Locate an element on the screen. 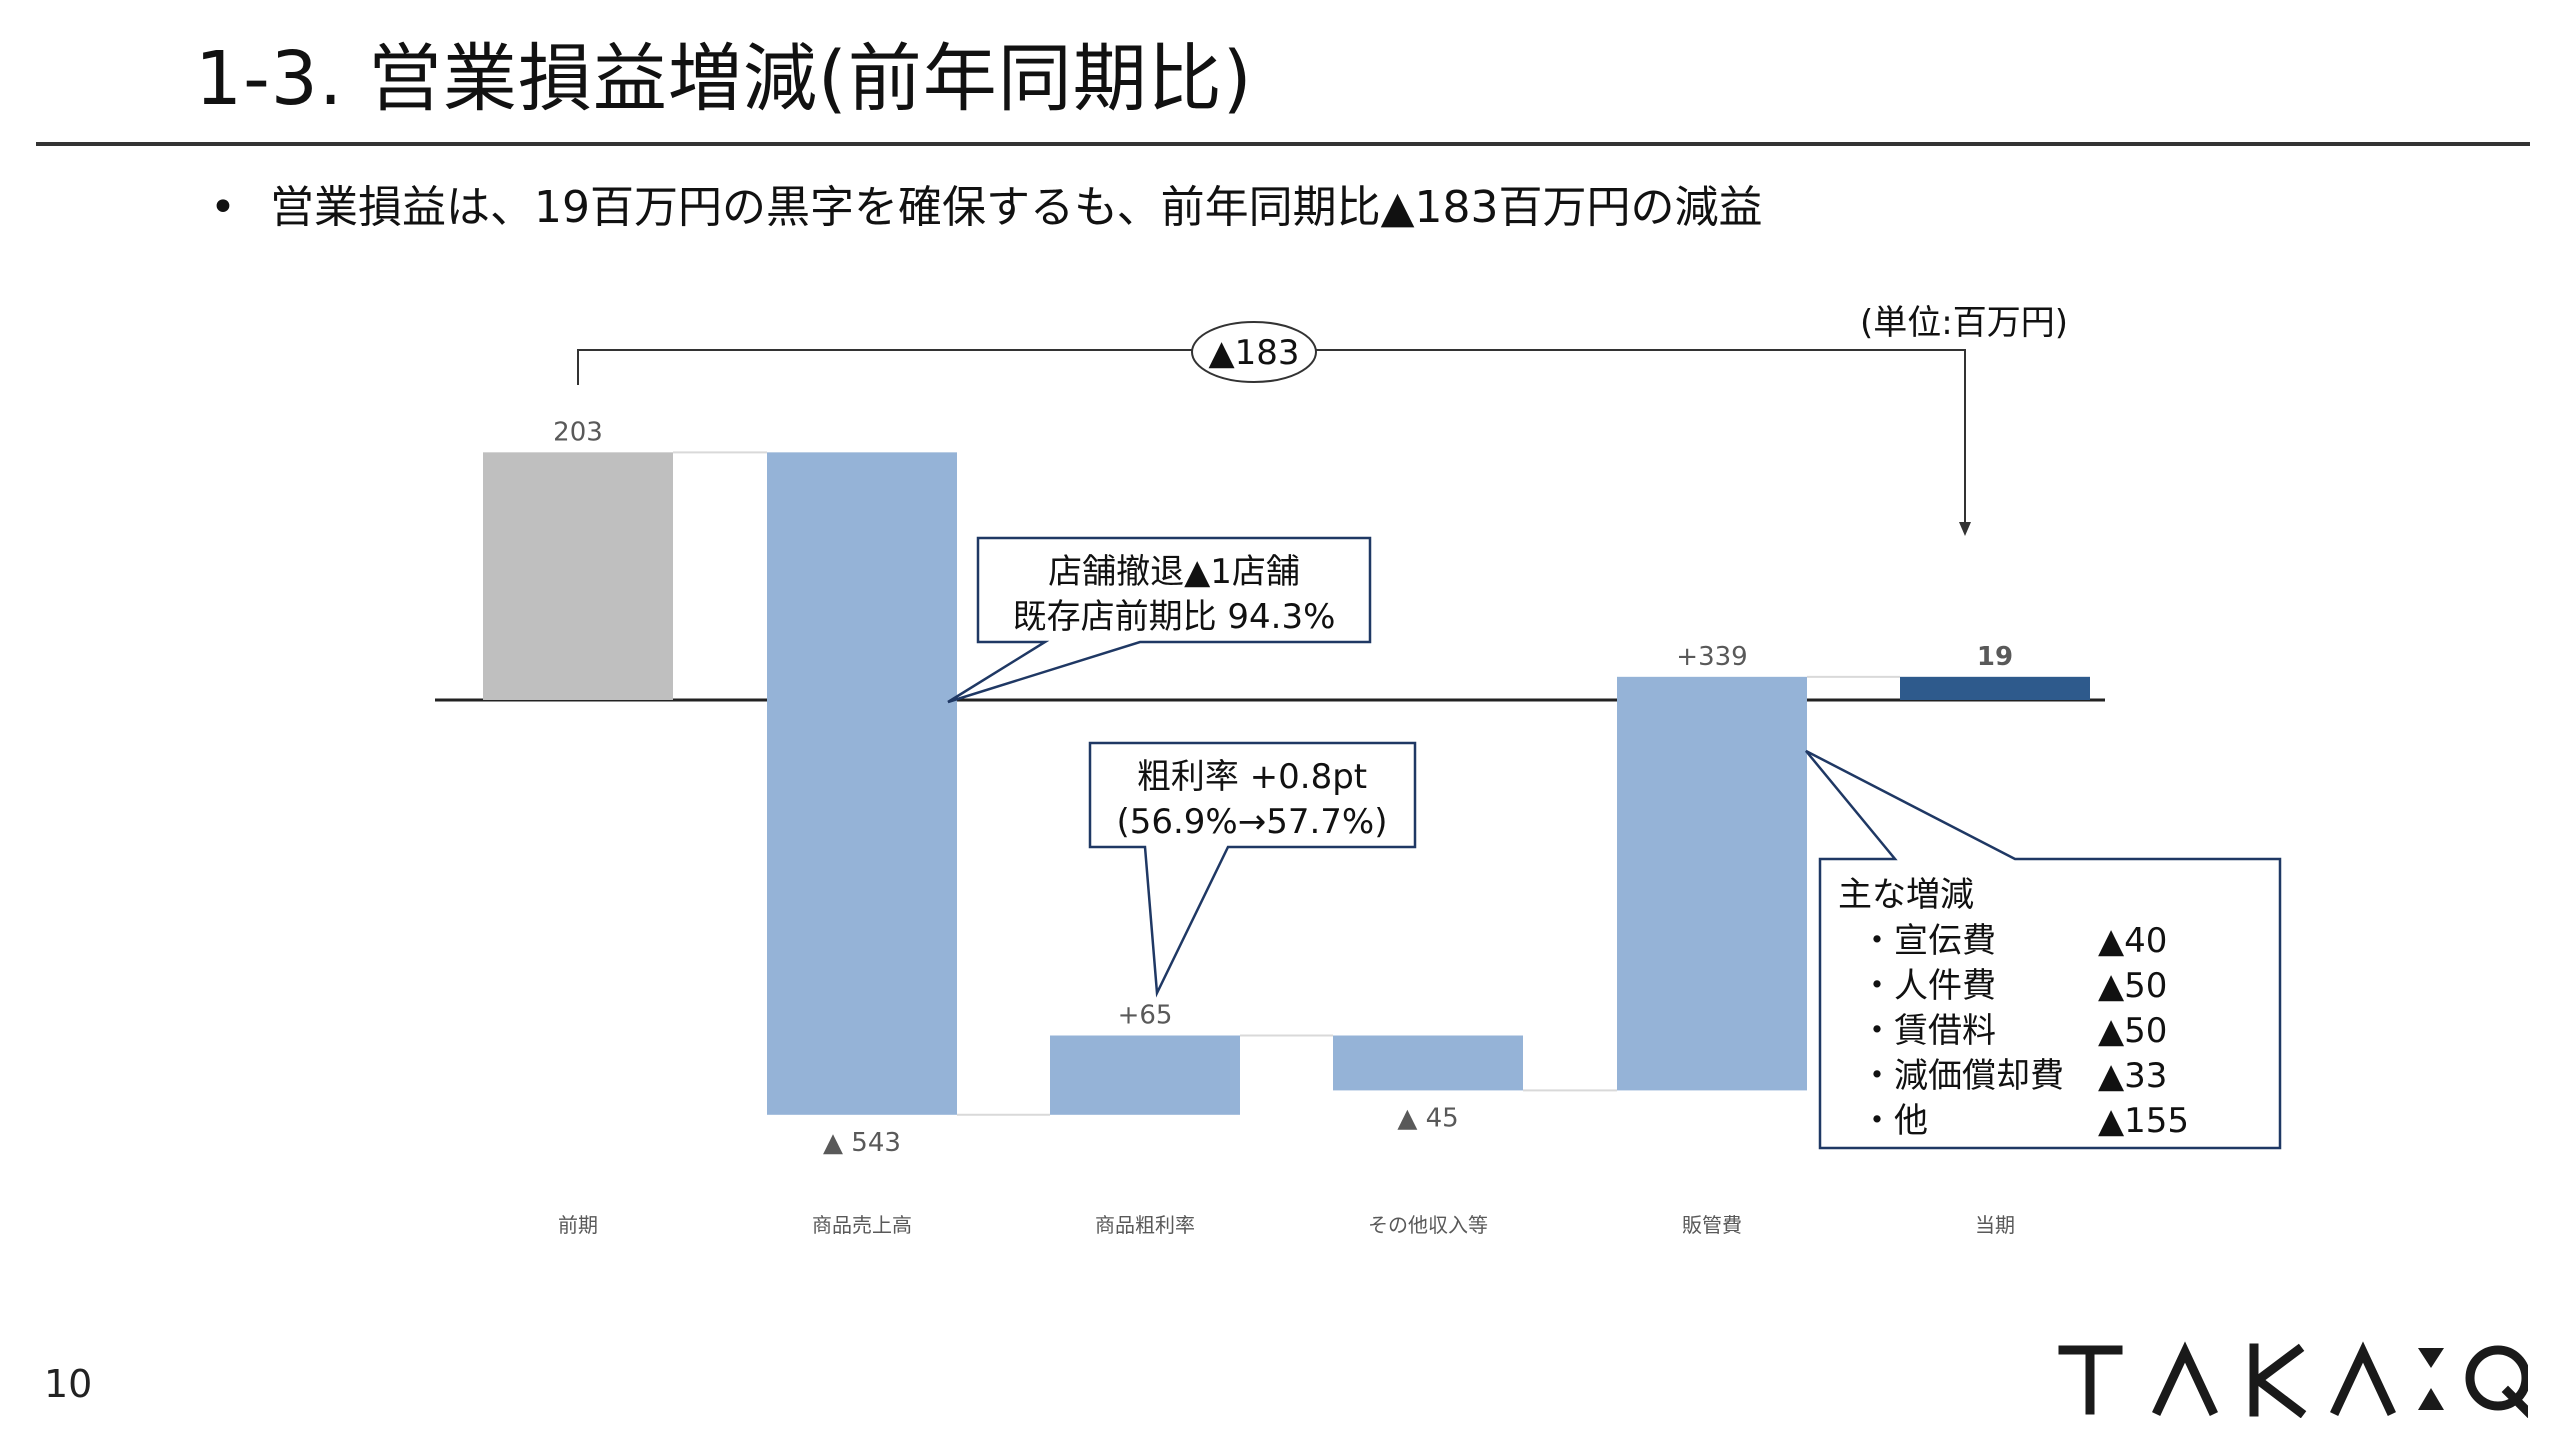 This screenshot has height=1440, width=2560. sga-item-value-0: ▲40 is located at coordinates (2132, 941).